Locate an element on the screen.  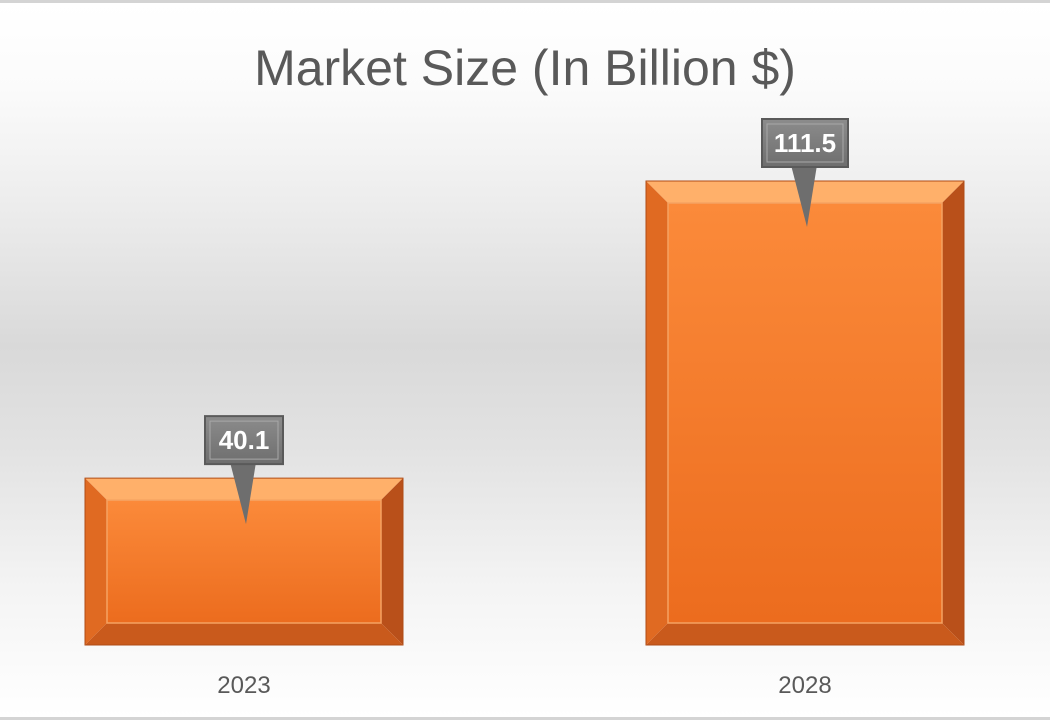
x-tick-label-2023: 2023 is located at coordinates (243, 685).